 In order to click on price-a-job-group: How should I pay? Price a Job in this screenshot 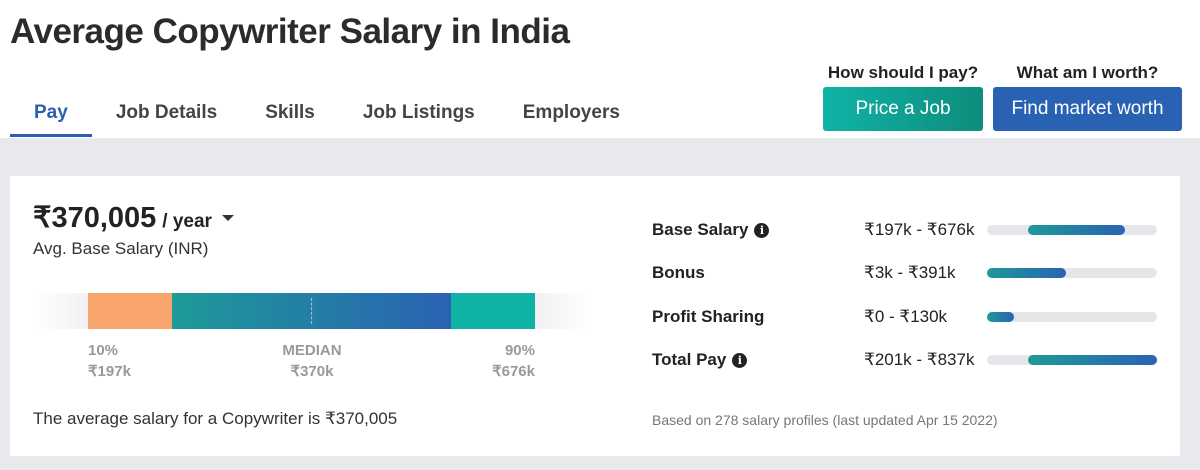, I will do `click(903, 97)`.